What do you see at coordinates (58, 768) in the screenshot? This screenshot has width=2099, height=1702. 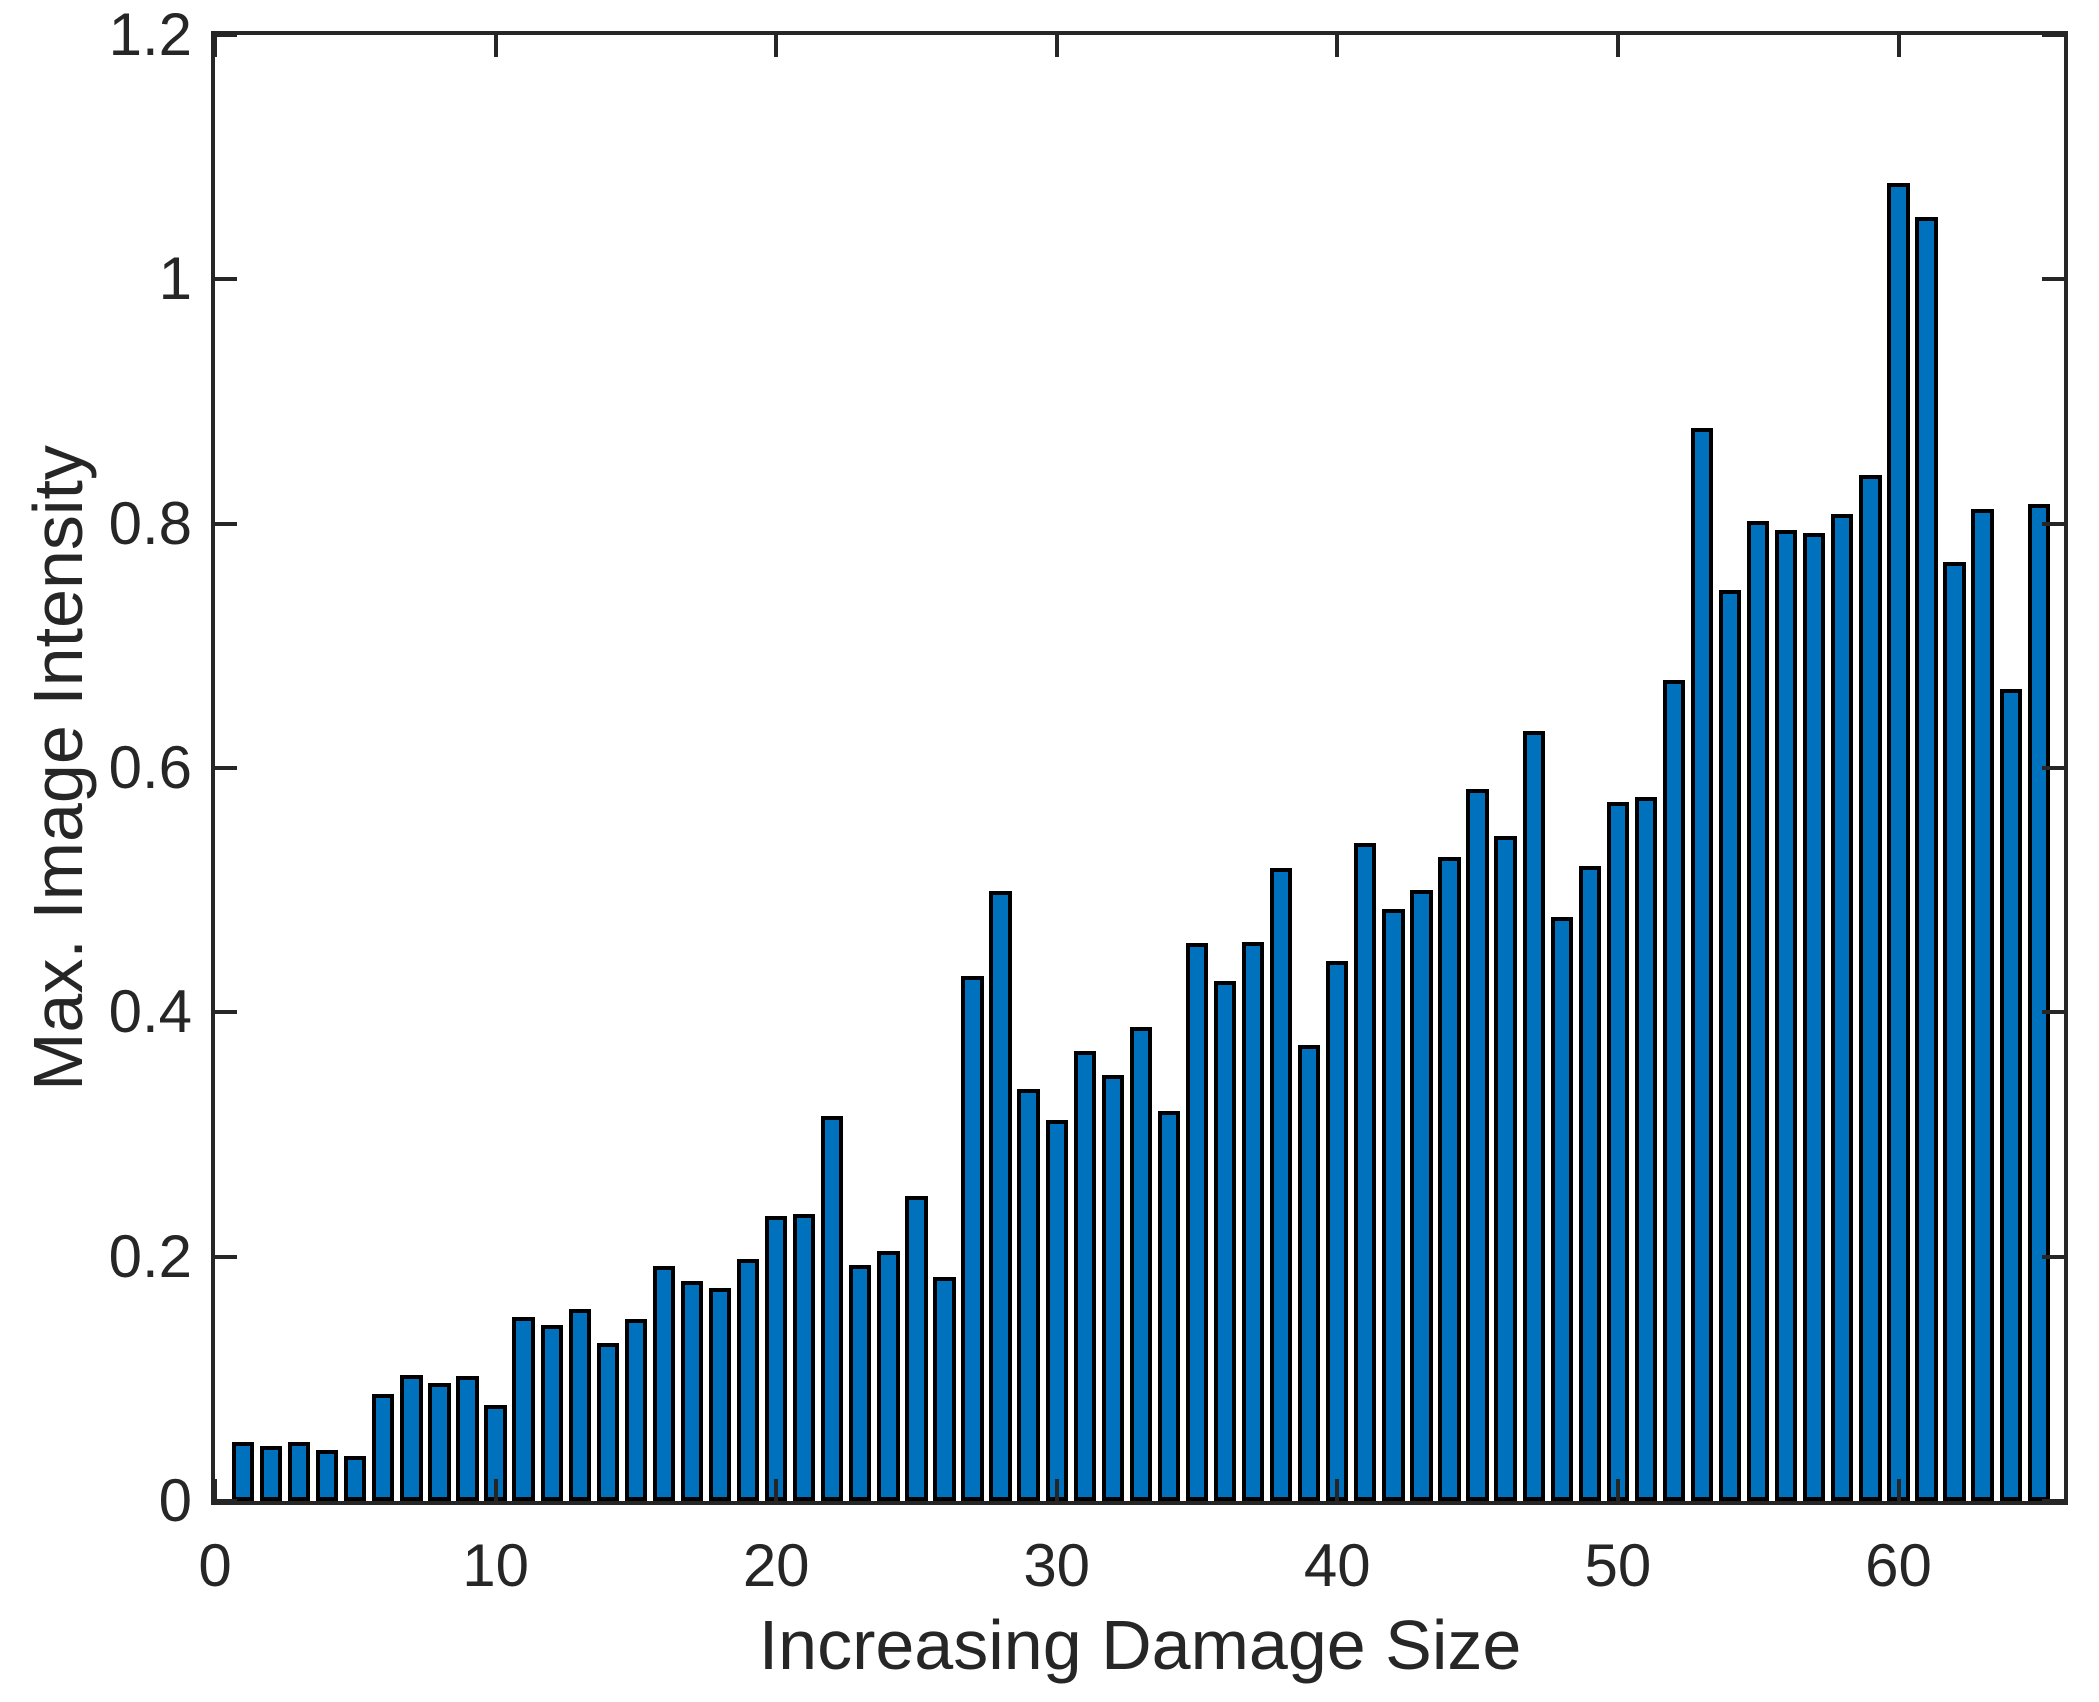 I see `y-axis-label: Max. Image Intensity` at bounding box center [58, 768].